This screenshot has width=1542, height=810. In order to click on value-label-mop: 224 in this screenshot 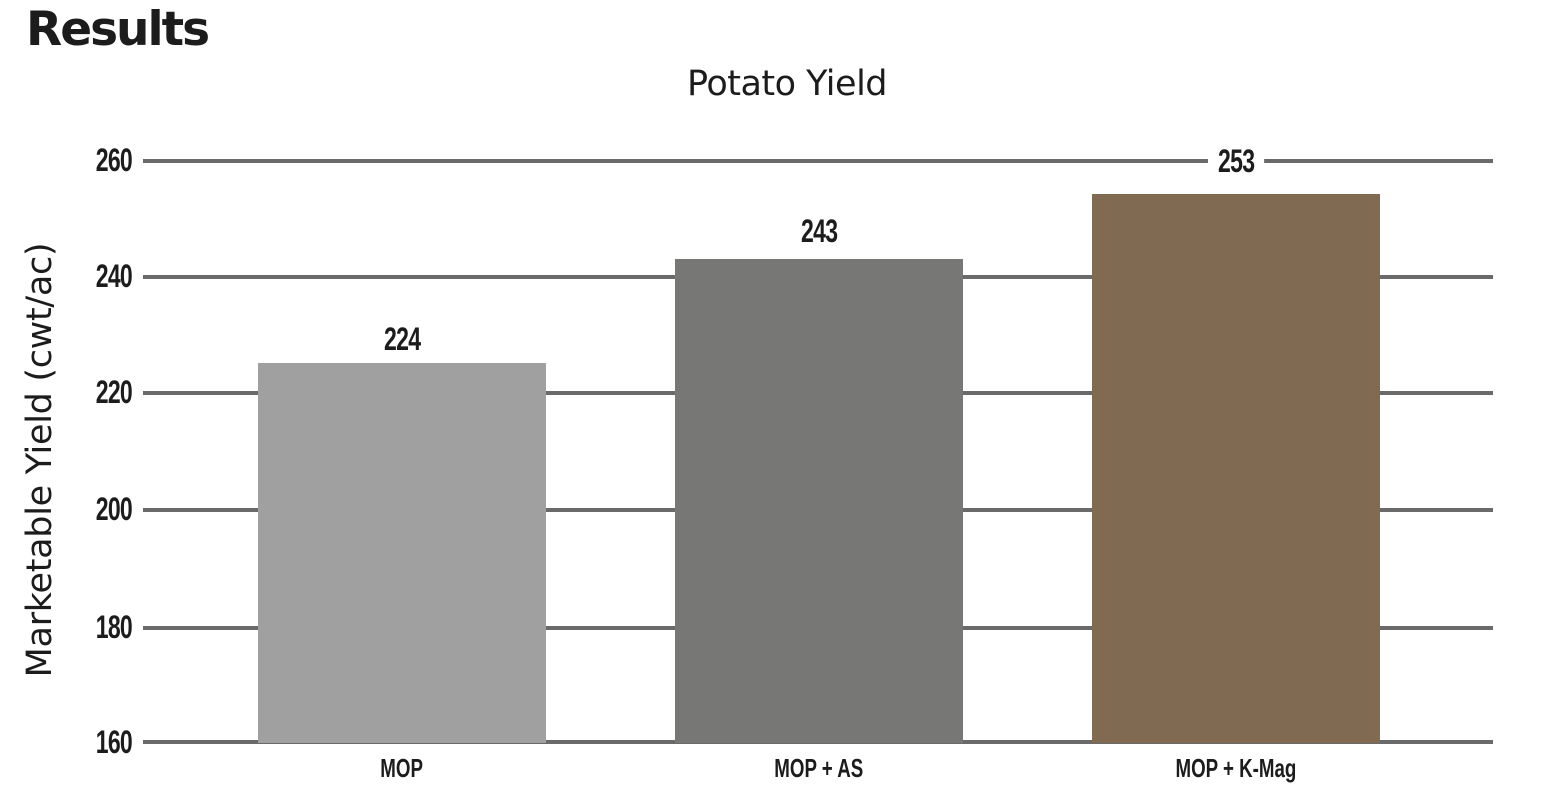, I will do `click(402, 339)`.